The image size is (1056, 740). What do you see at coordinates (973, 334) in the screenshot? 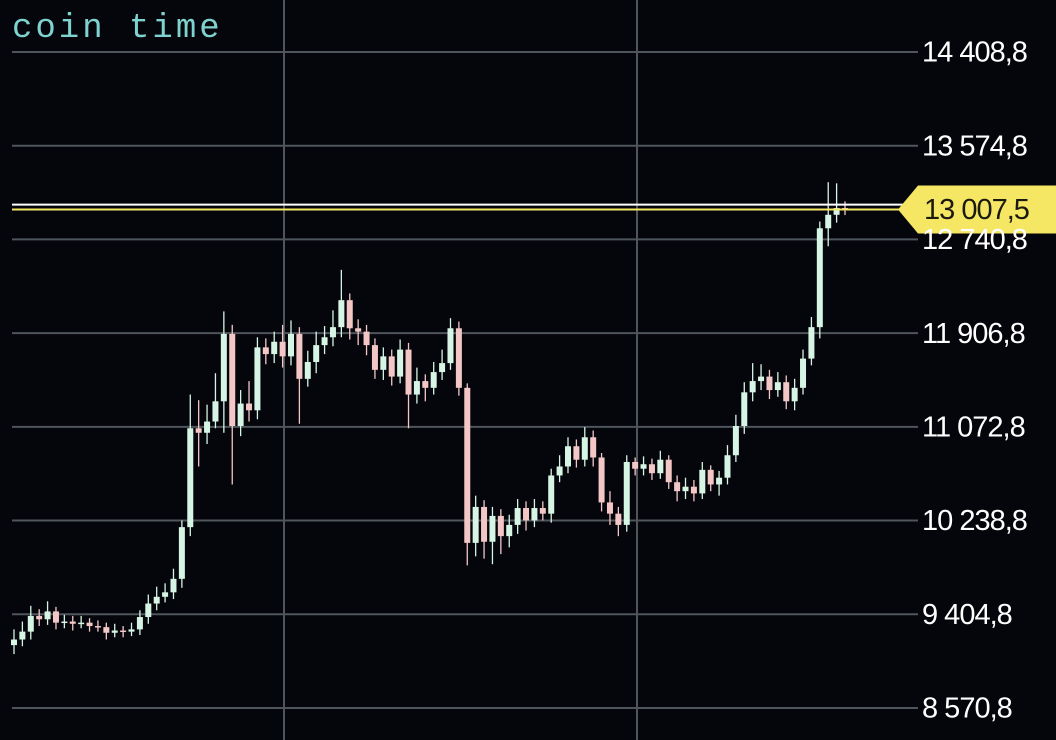
I see `y-tick-label: 11 906,8` at bounding box center [973, 334].